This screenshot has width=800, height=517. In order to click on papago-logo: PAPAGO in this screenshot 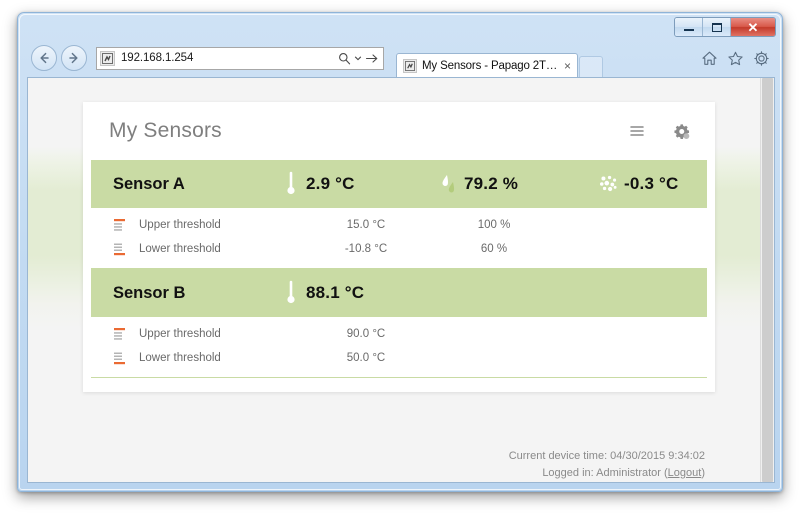, I will do `click(170, 482)`.